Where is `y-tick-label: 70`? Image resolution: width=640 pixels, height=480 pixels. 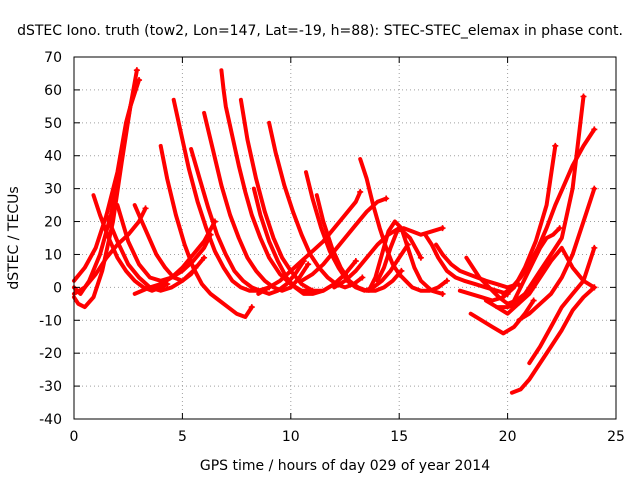
y-tick-label: 70 is located at coordinates (53, 58).